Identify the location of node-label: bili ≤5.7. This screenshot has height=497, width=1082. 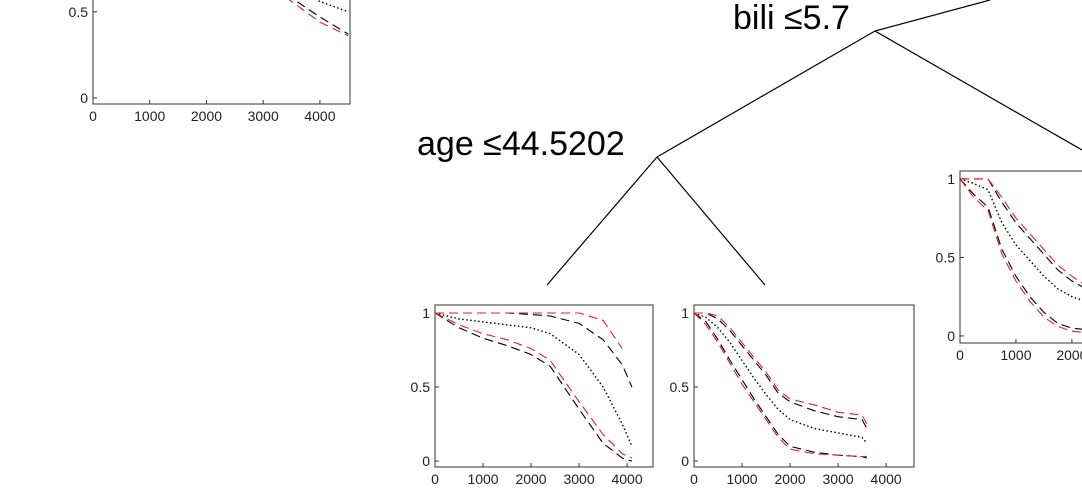
(791, 18).